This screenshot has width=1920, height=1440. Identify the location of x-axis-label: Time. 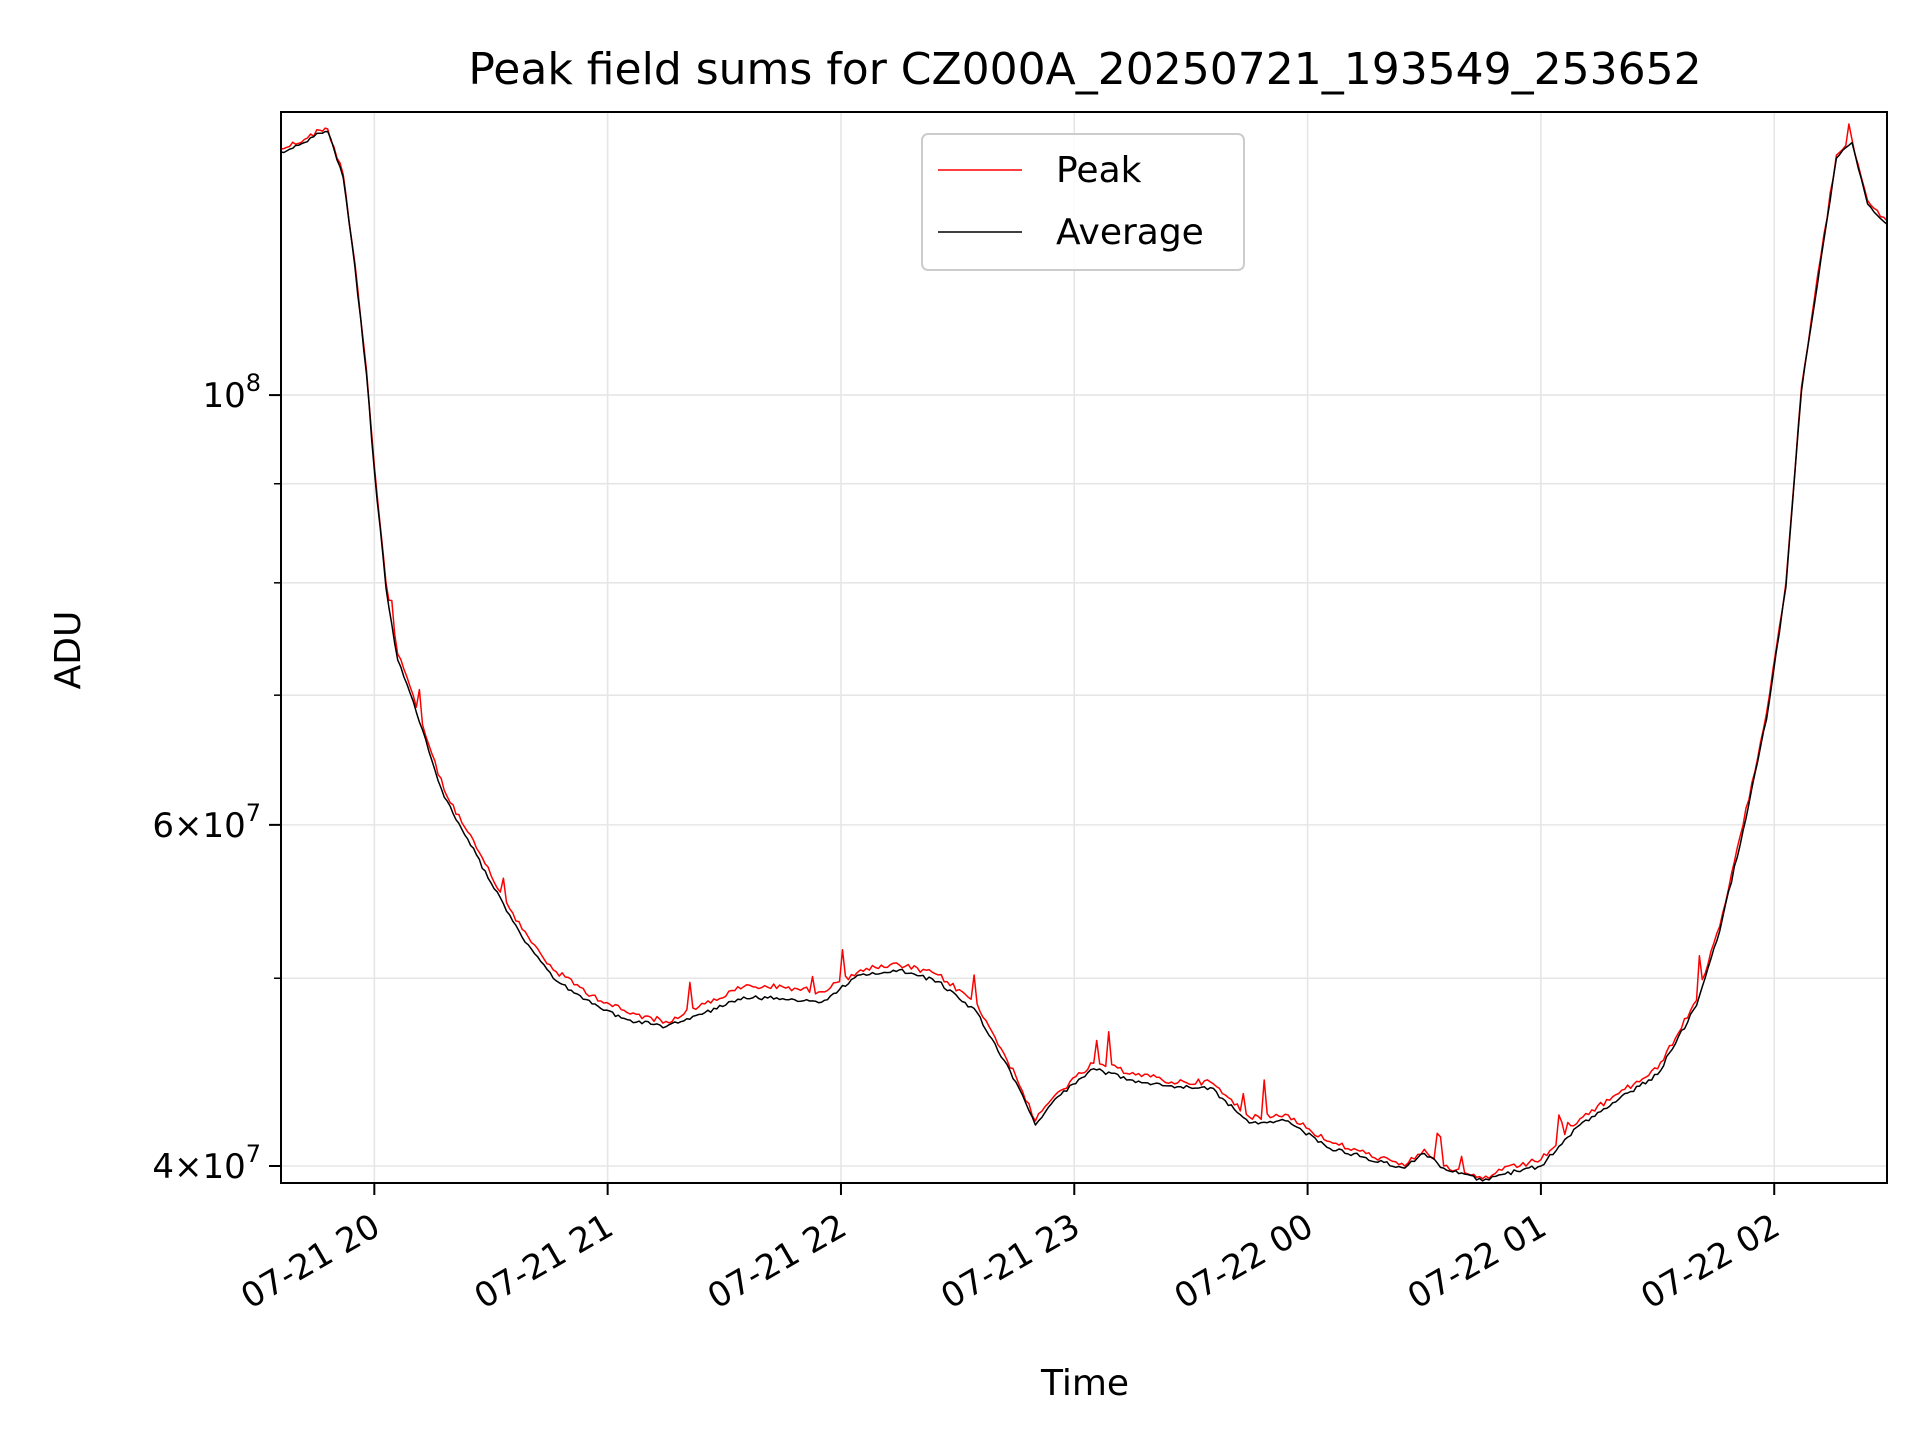
(1084, 1383).